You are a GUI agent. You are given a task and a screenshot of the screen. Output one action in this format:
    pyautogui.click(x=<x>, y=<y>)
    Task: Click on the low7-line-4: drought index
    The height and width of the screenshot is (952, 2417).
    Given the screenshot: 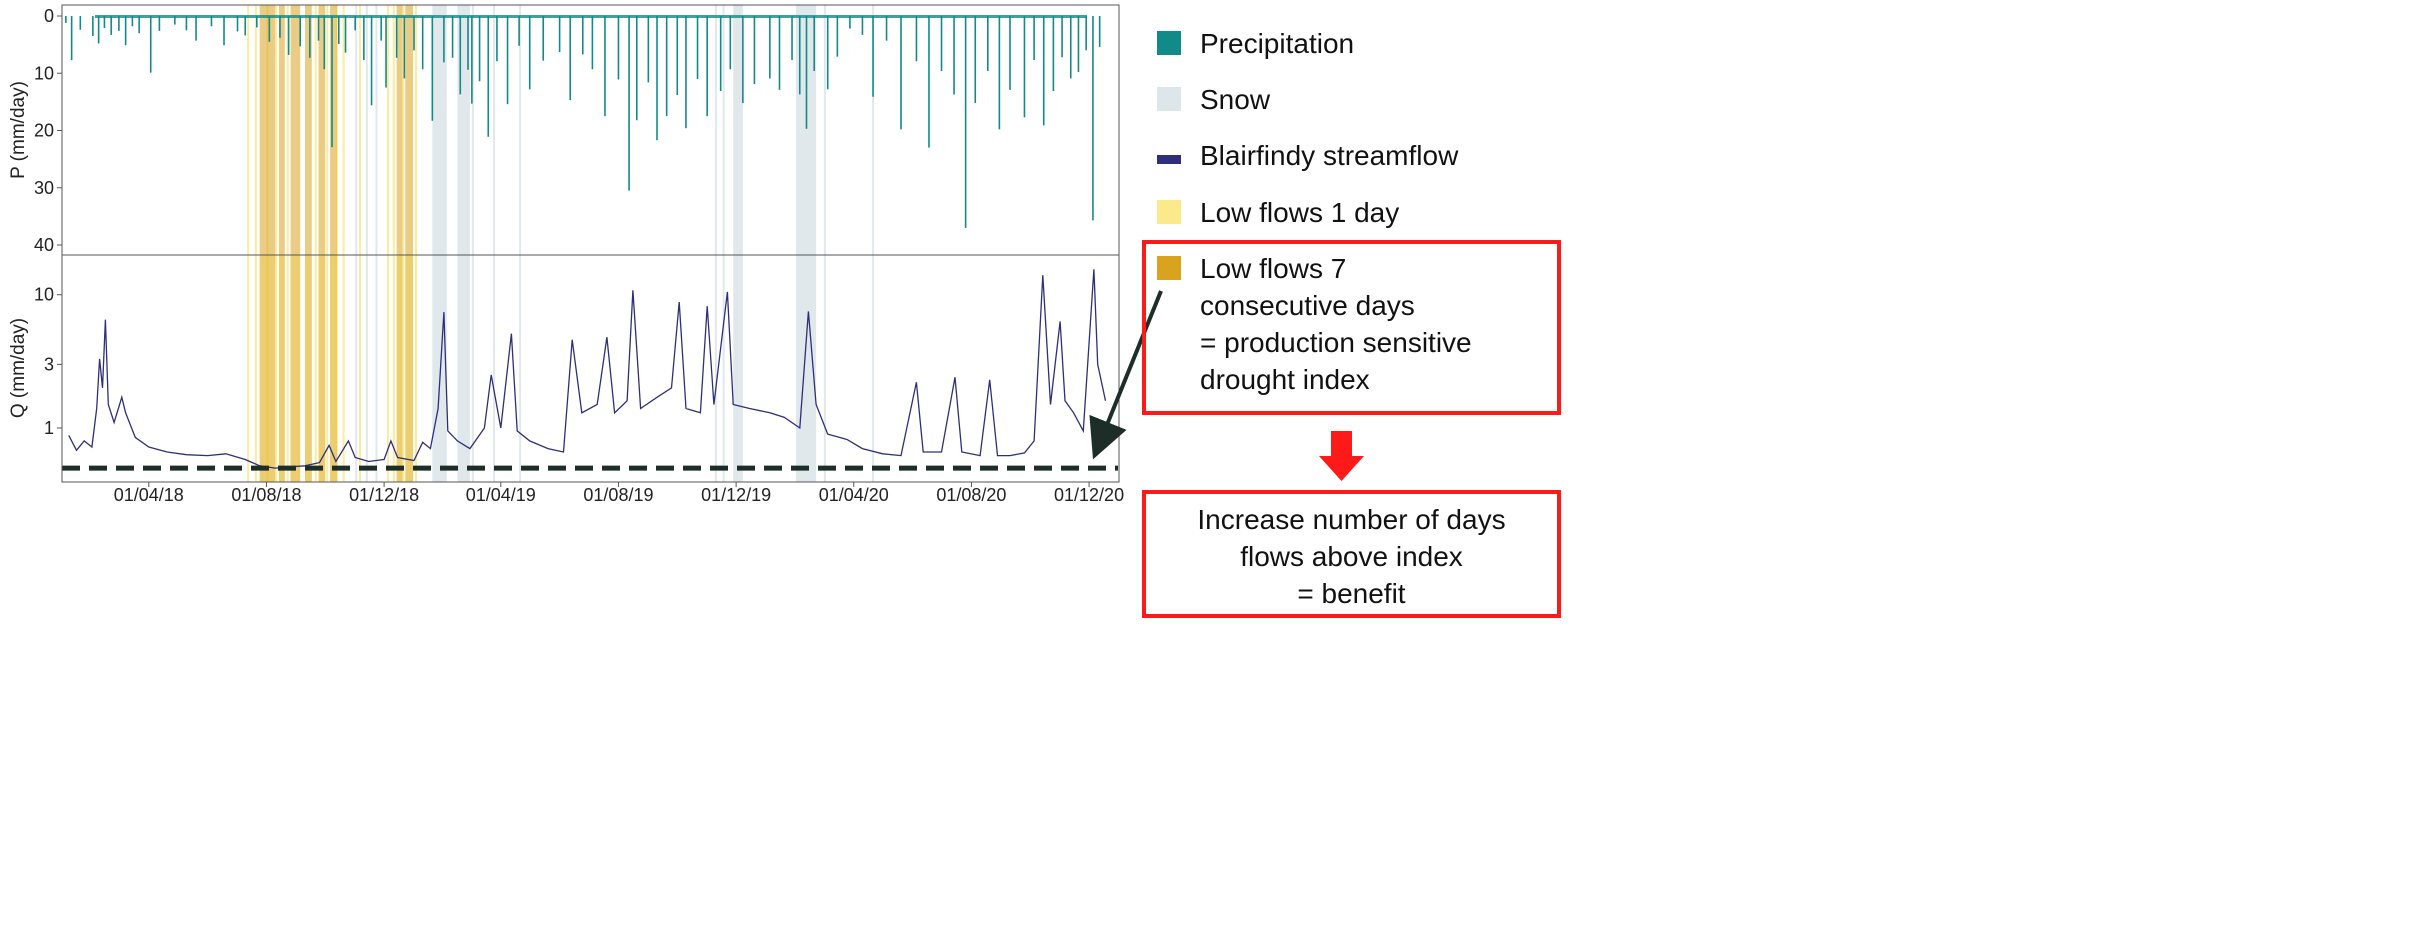 What is the action you would take?
    pyautogui.click(x=1285, y=379)
    